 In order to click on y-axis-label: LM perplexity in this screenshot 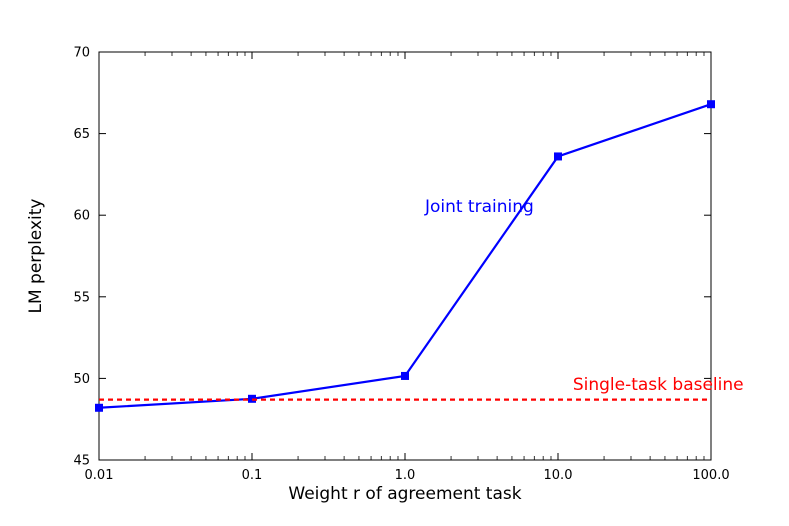, I will do `click(36, 256)`.